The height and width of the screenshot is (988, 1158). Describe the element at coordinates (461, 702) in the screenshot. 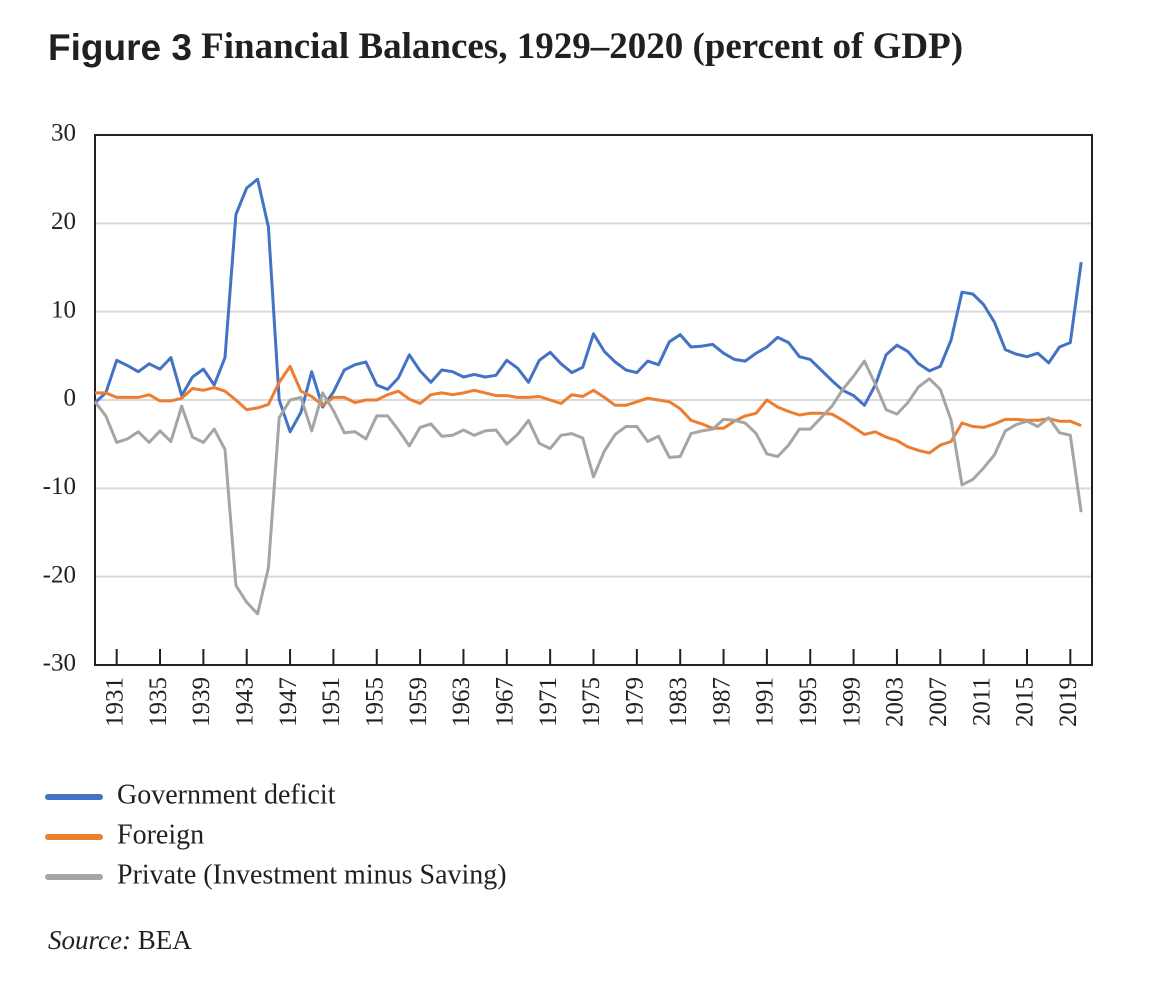

I see `x-tick-label: 1963` at that location.